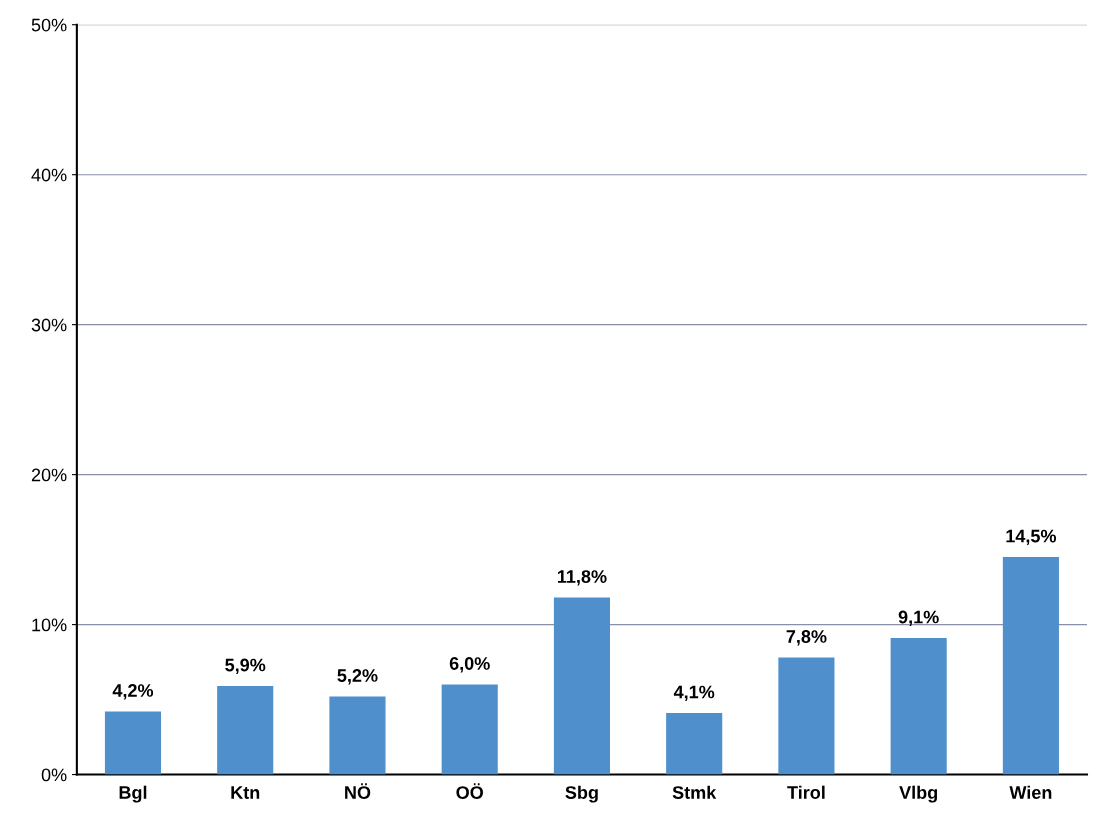 The width and height of the screenshot is (1098, 824). Describe the element at coordinates (469, 791) in the screenshot. I see `x-tick-label: OÖ` at that location.